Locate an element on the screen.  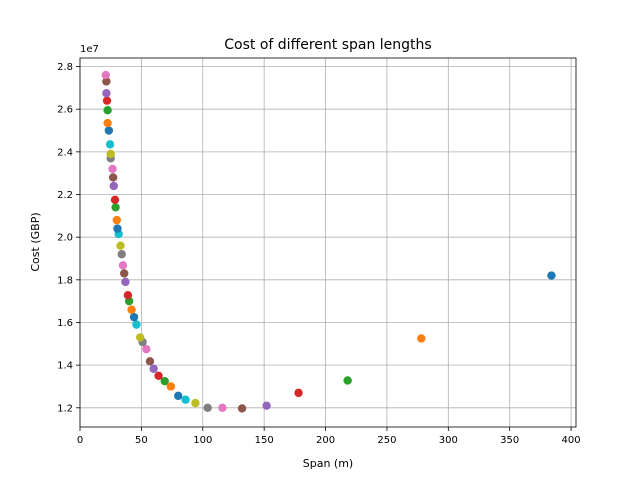
chart-title: Cost of different span lengths is located at coordinates (327, 45).